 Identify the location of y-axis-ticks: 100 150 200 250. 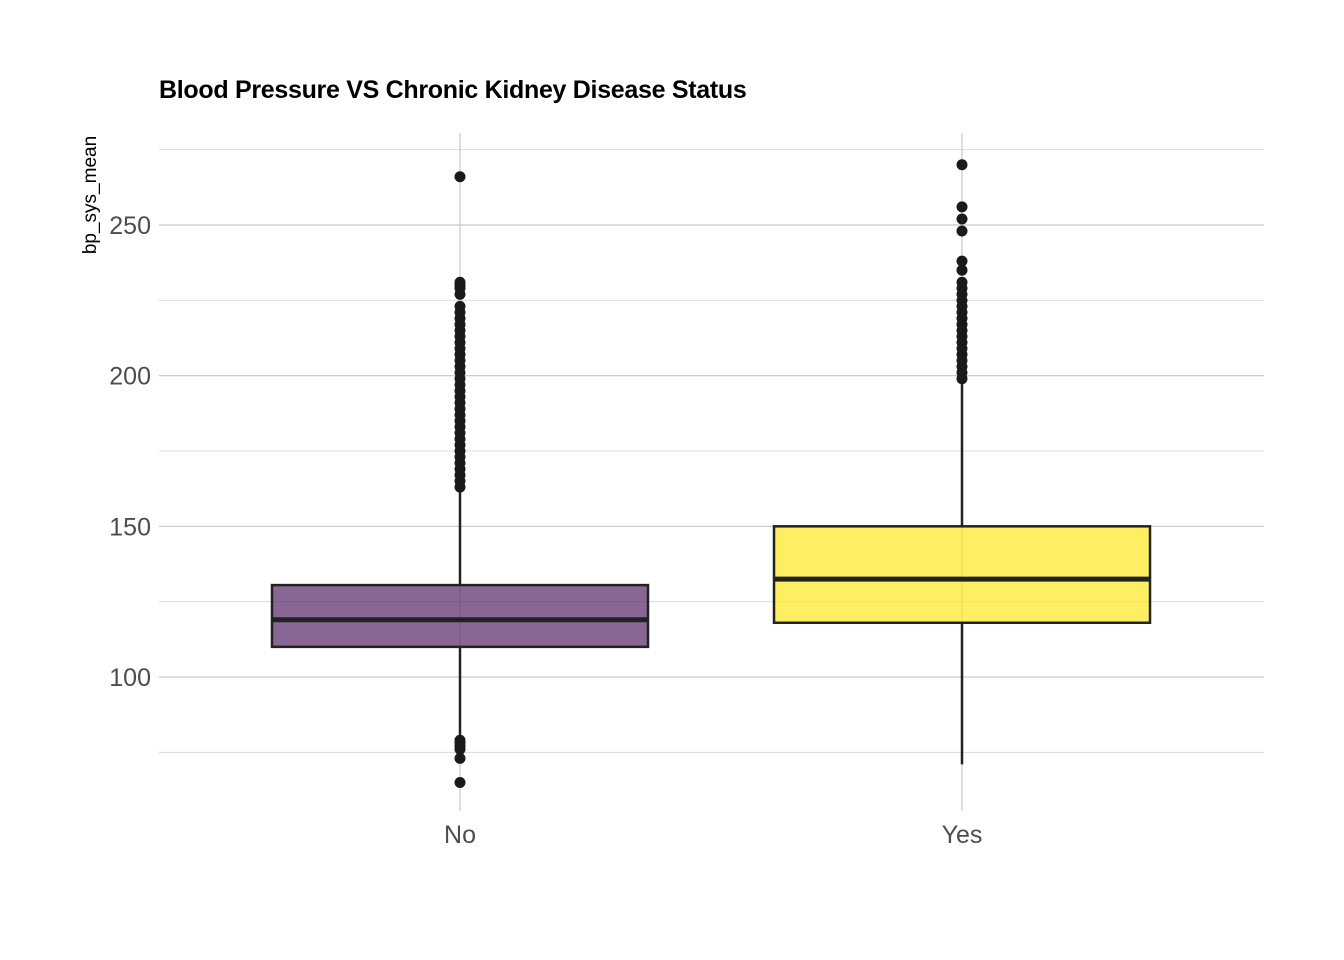
(130, 452).